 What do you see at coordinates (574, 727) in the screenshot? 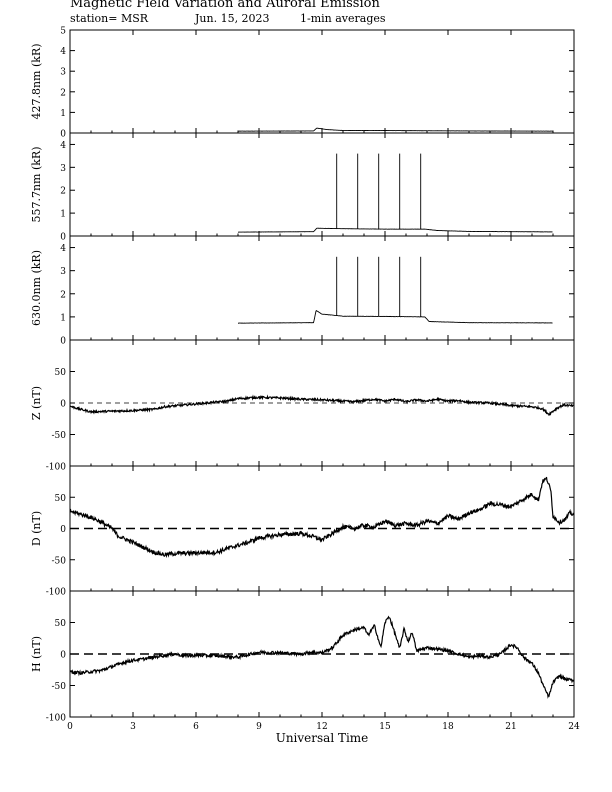
I see `x-tick-label: 24` at bounding box center [574, 727].